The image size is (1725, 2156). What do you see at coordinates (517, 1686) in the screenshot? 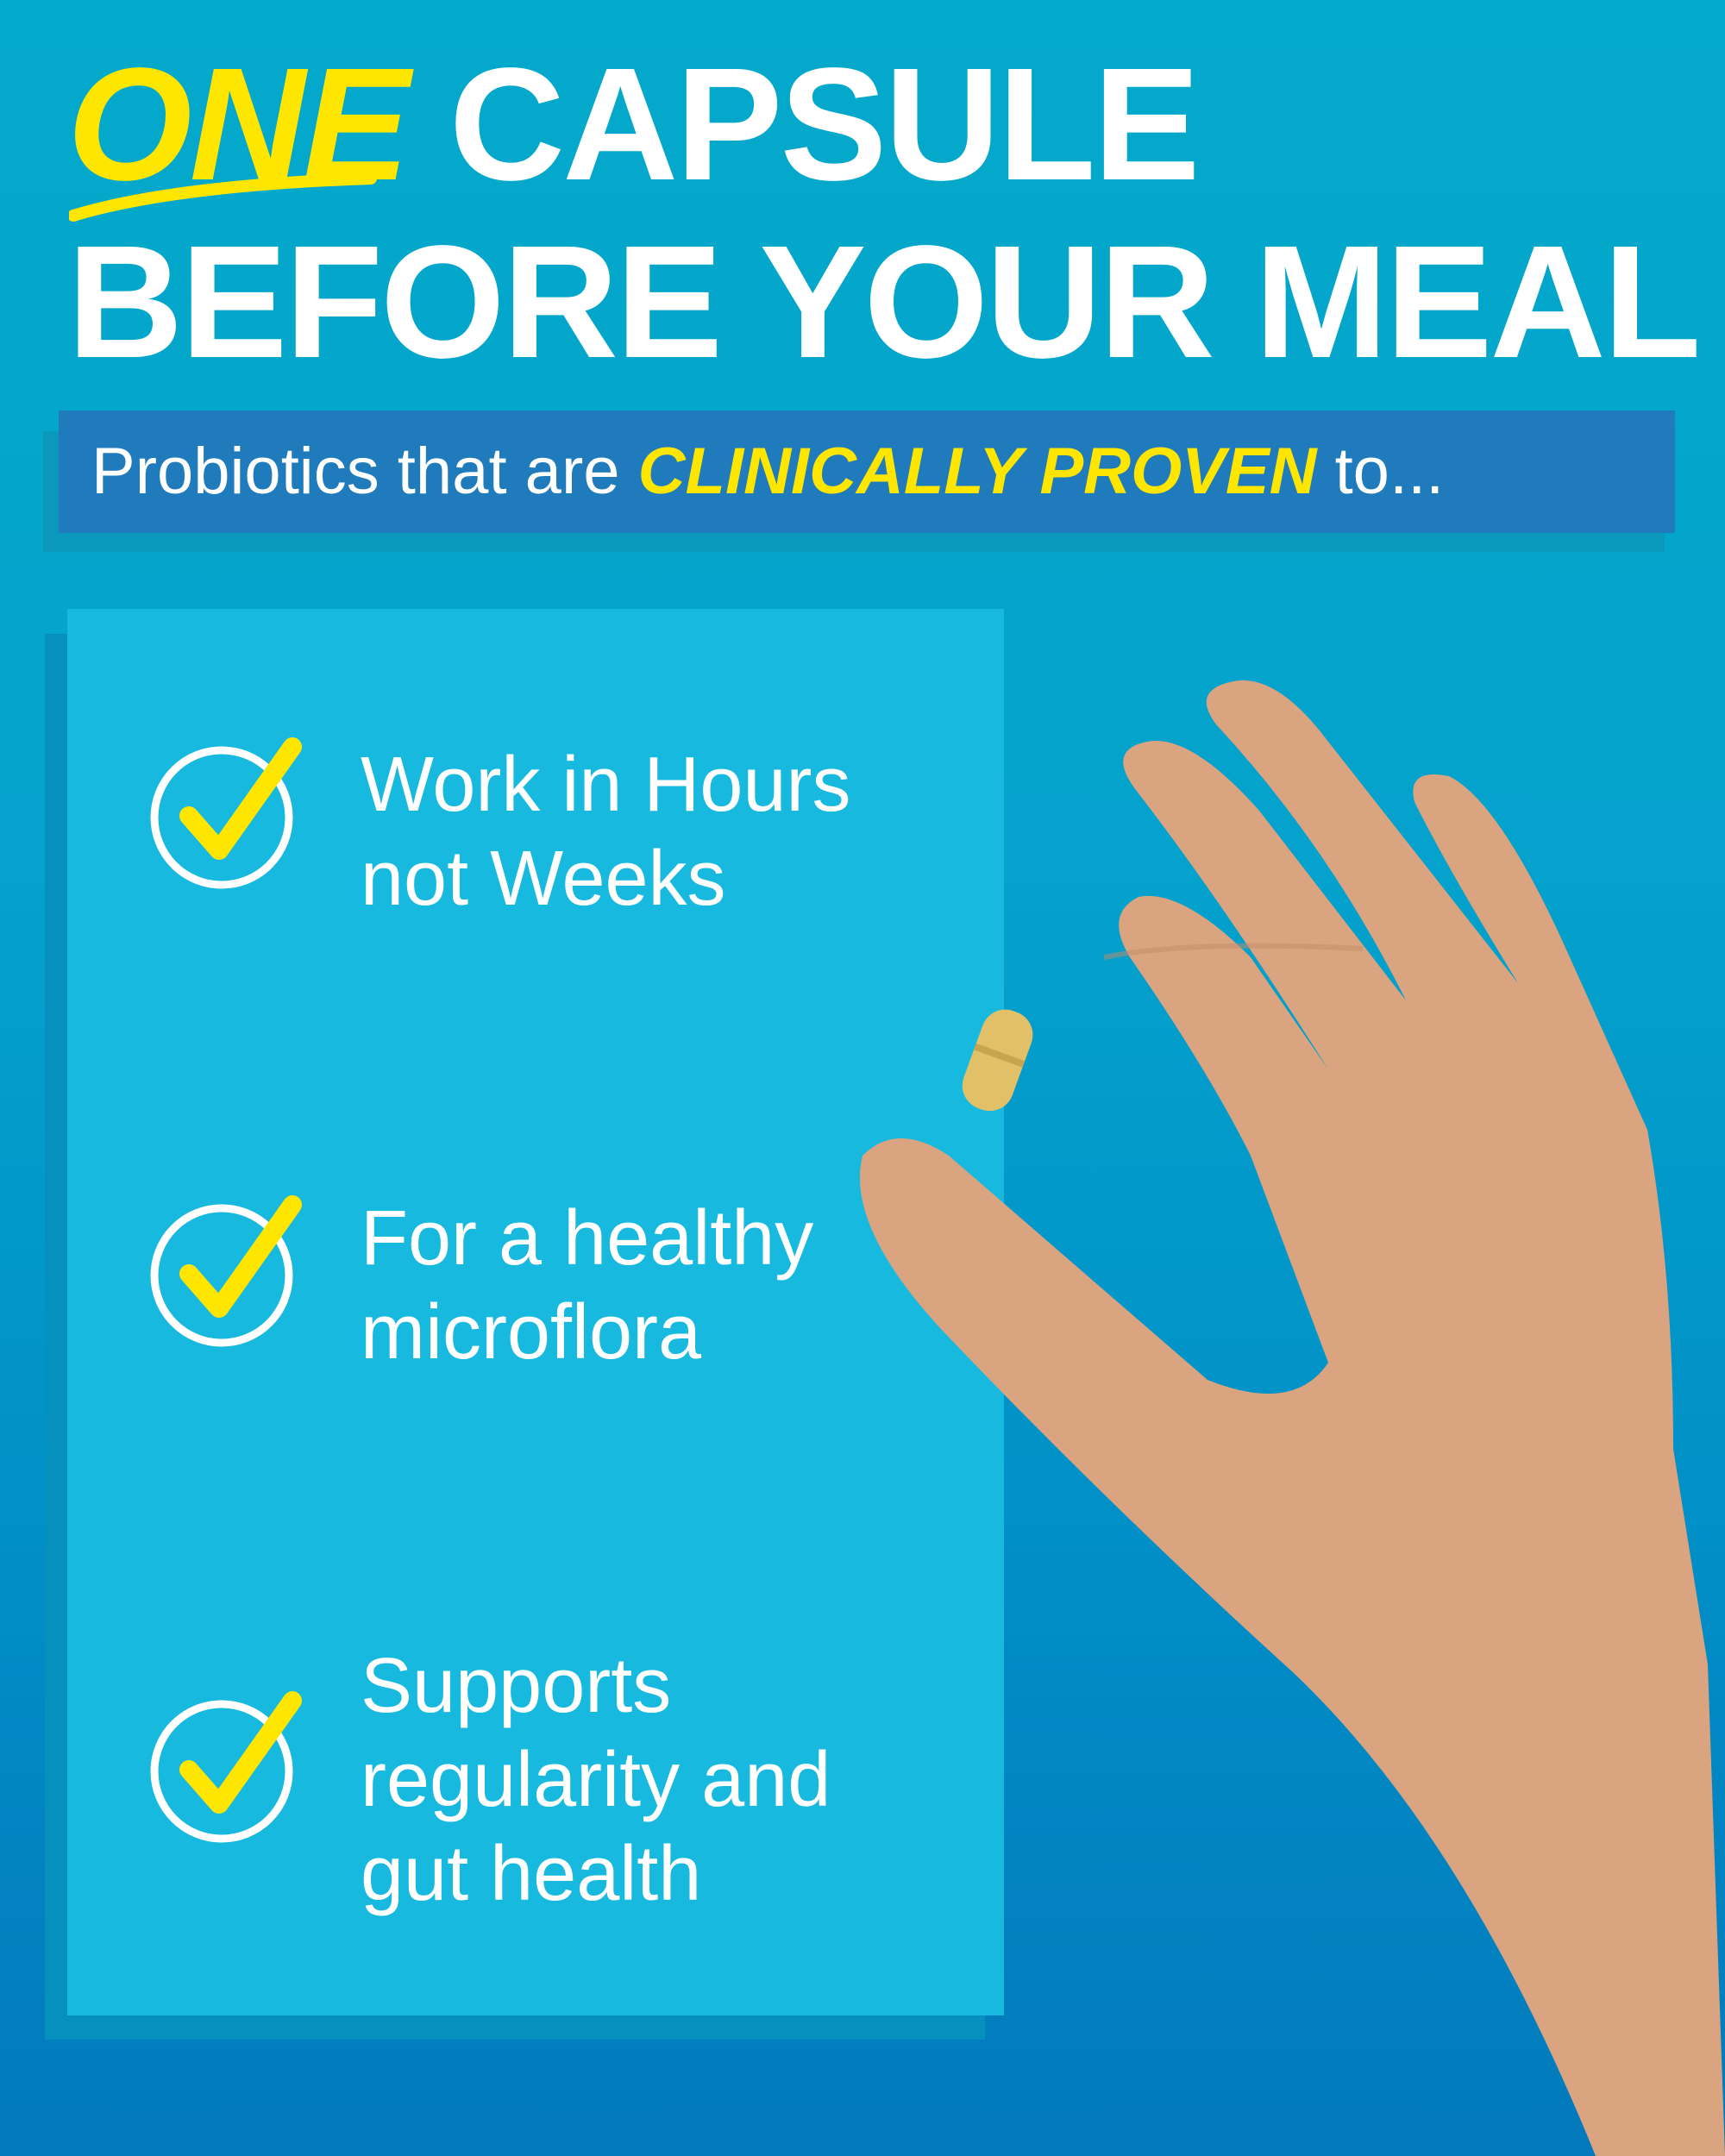
I see `benefit-line: Supports` at bounding box center [517, 1686].